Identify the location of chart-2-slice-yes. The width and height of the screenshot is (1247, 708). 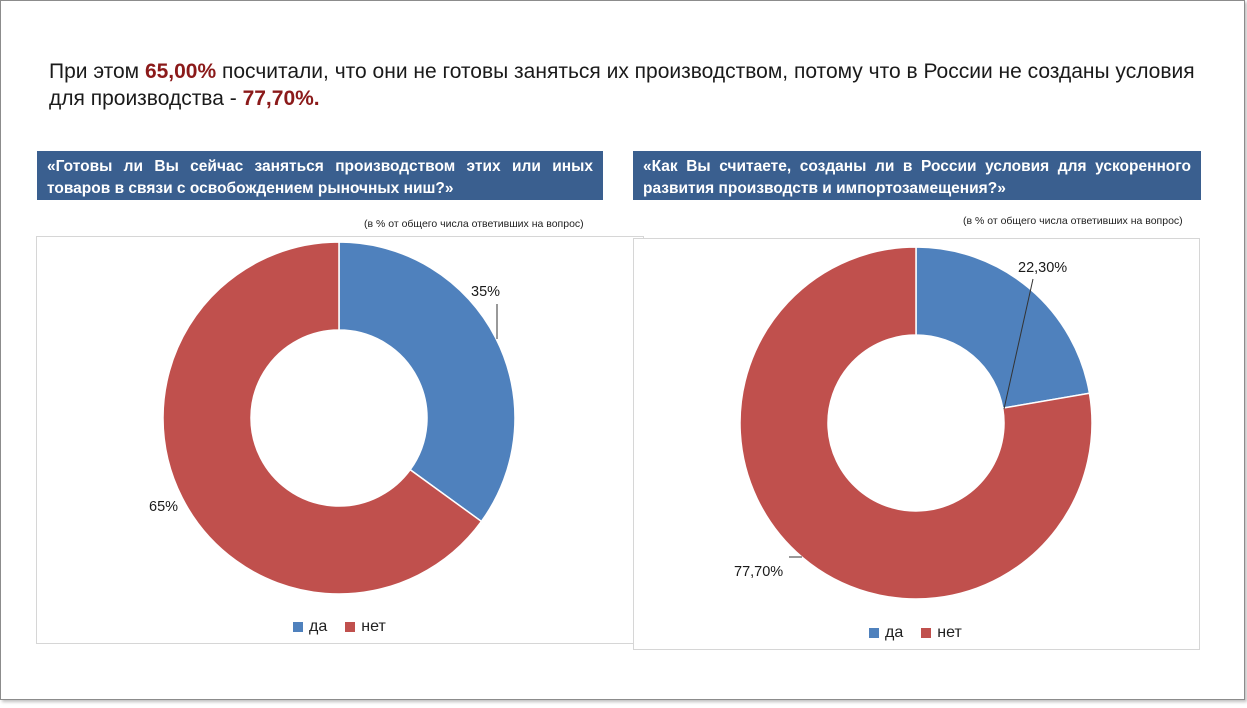
(1003, 328).